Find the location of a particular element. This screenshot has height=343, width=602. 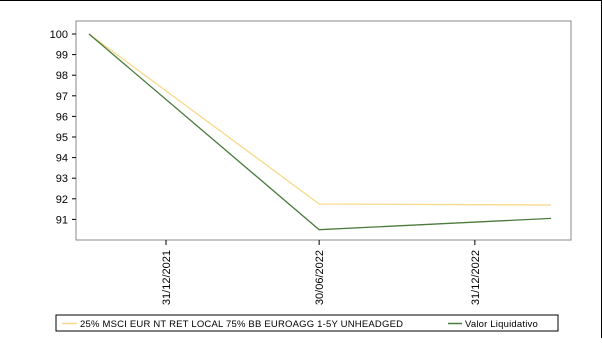

y-axis: 91 92 93 94 95 96 97 98 99 100 is located at coordinates (63, 127).